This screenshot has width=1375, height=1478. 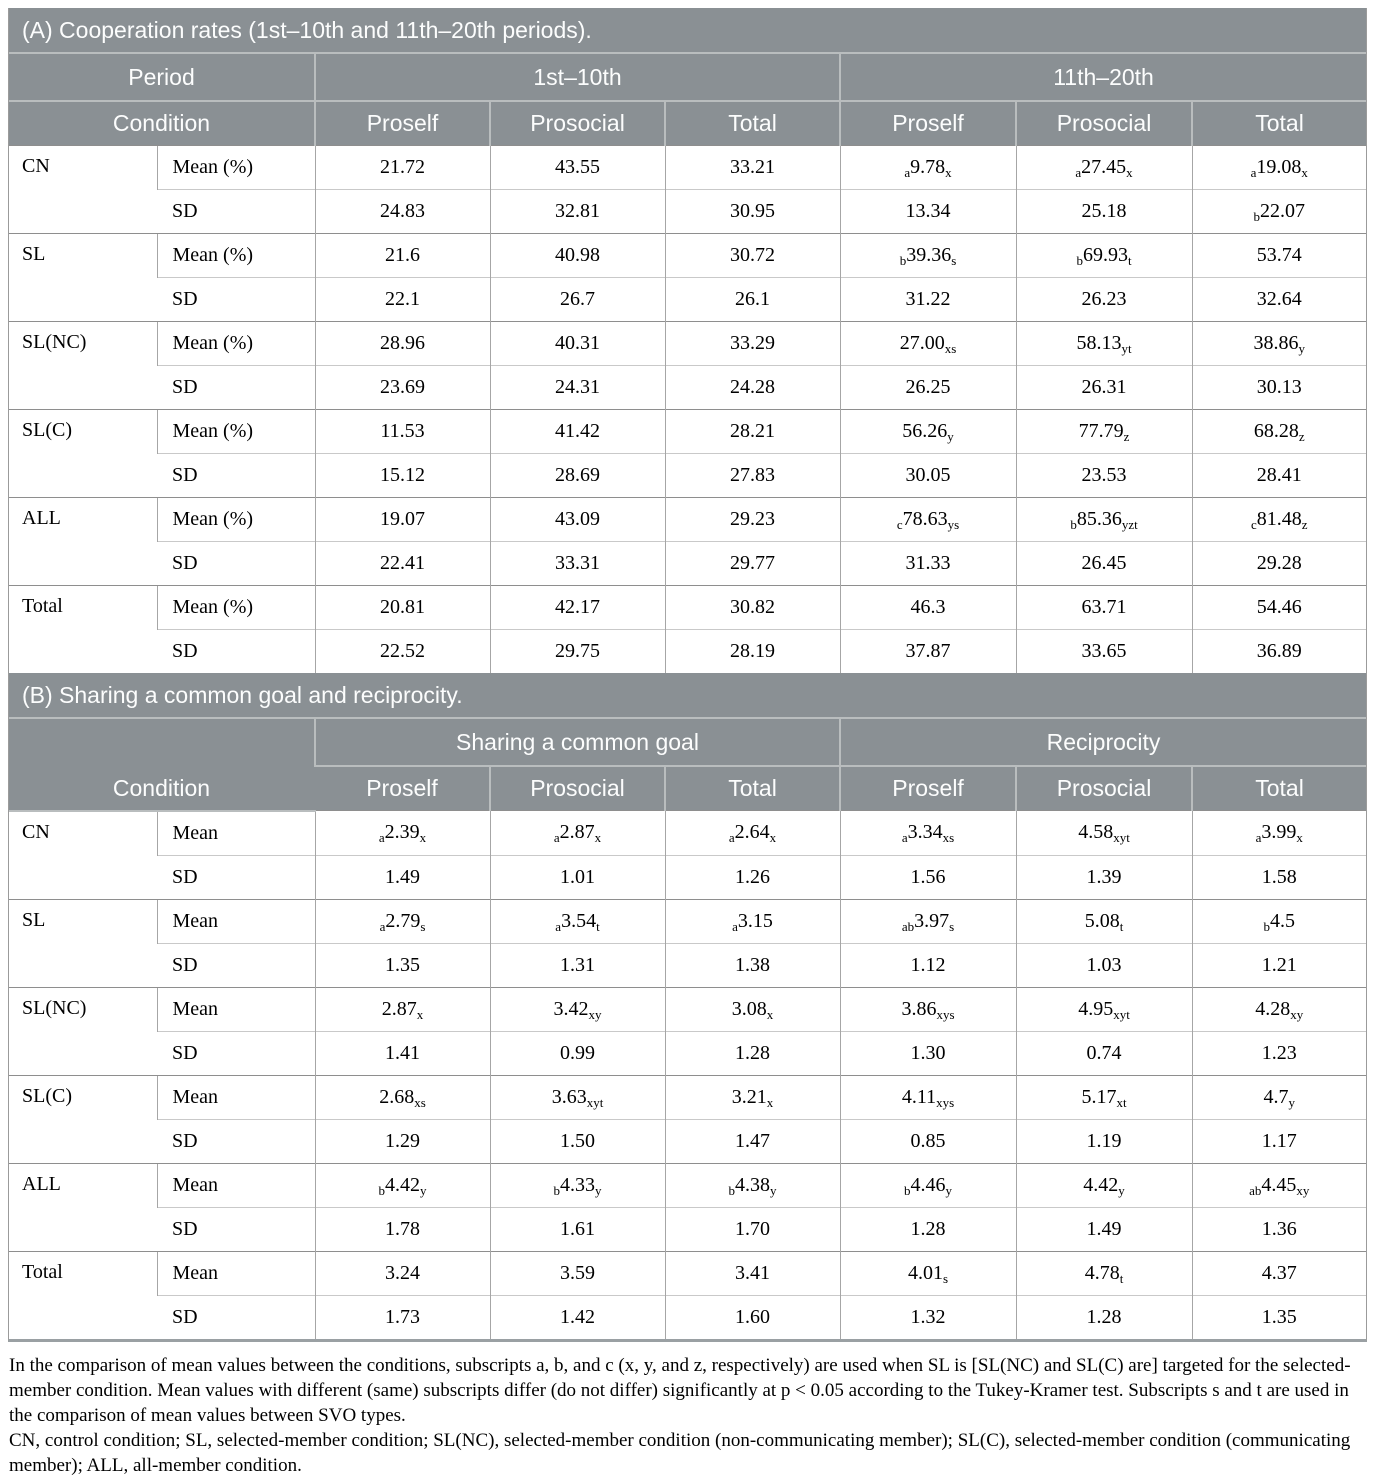 What do you see at coordinates (577, 964) in the screenshot?
I see `value-cell: 1.31` at bounding box center [577, 964].